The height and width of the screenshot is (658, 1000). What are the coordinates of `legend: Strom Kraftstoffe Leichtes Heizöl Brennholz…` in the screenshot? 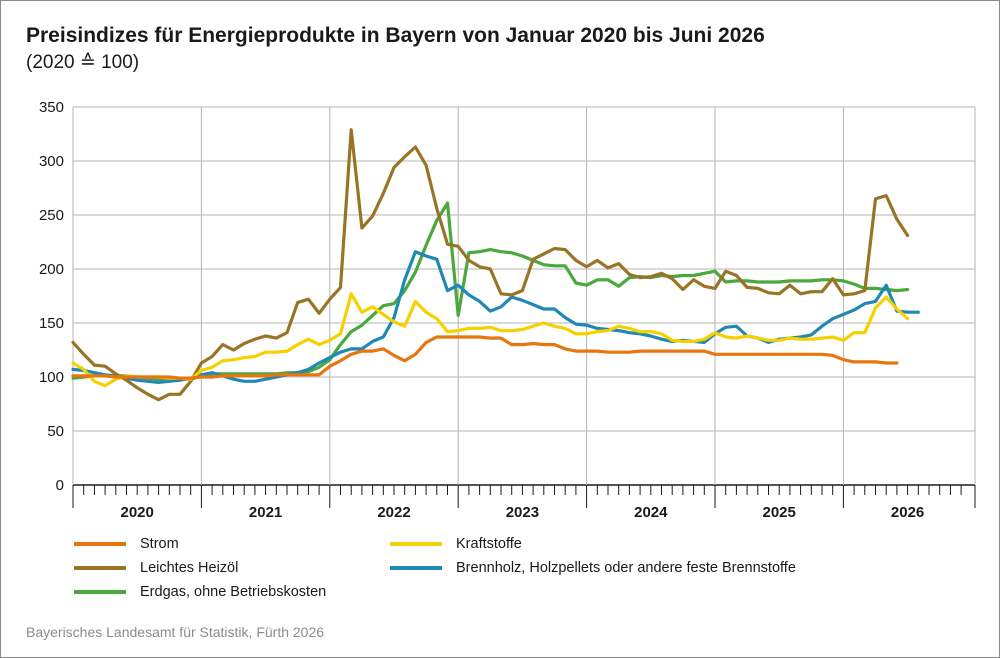 It's located at (524, 576).